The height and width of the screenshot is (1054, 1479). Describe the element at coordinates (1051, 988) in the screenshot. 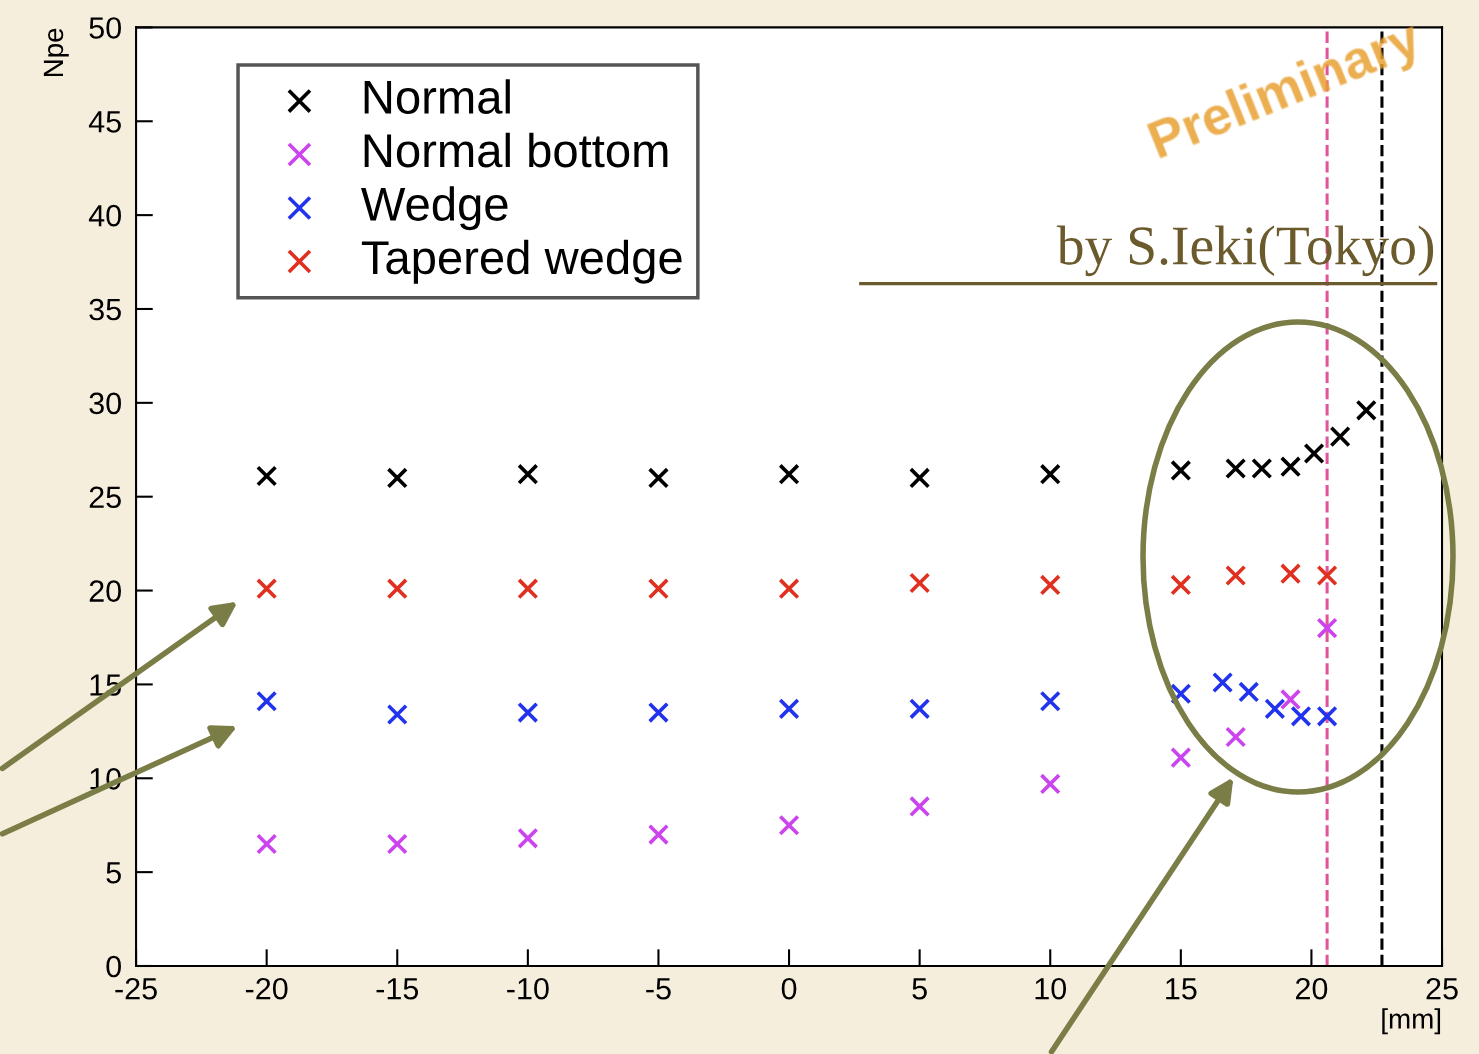

I see `x-tick-label: 10` at that location.